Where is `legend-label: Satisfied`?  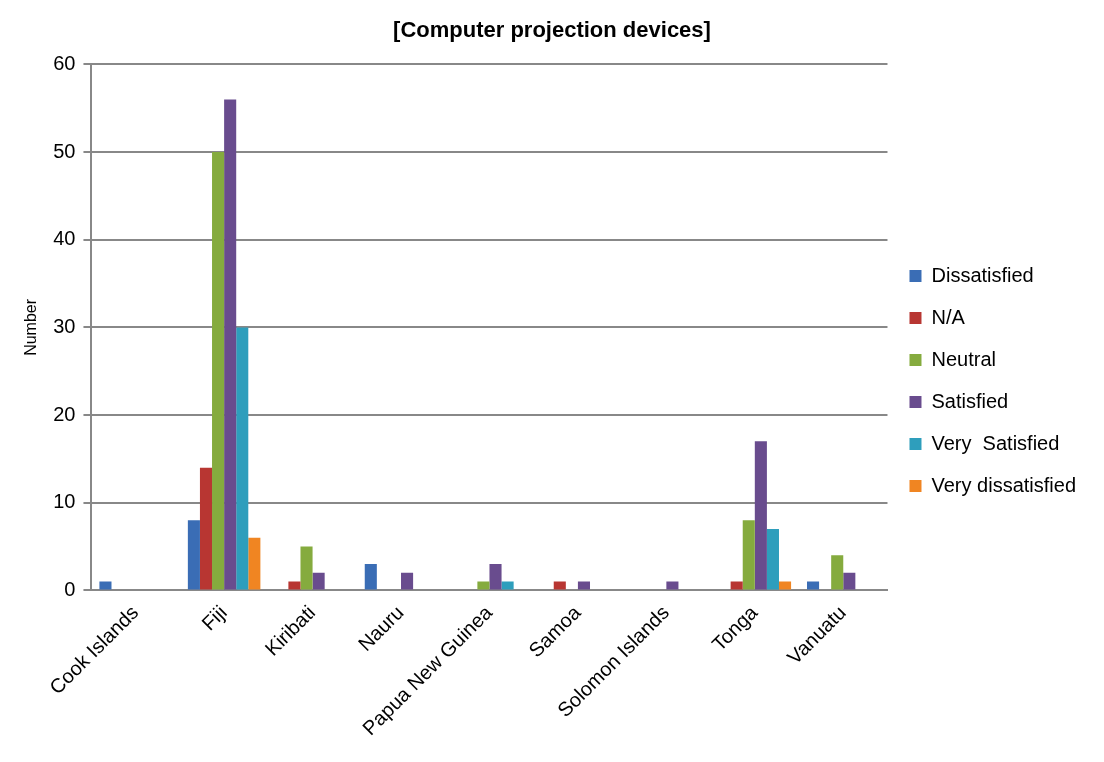
legend-label: Satisfied is located at coordinates (970, 400).